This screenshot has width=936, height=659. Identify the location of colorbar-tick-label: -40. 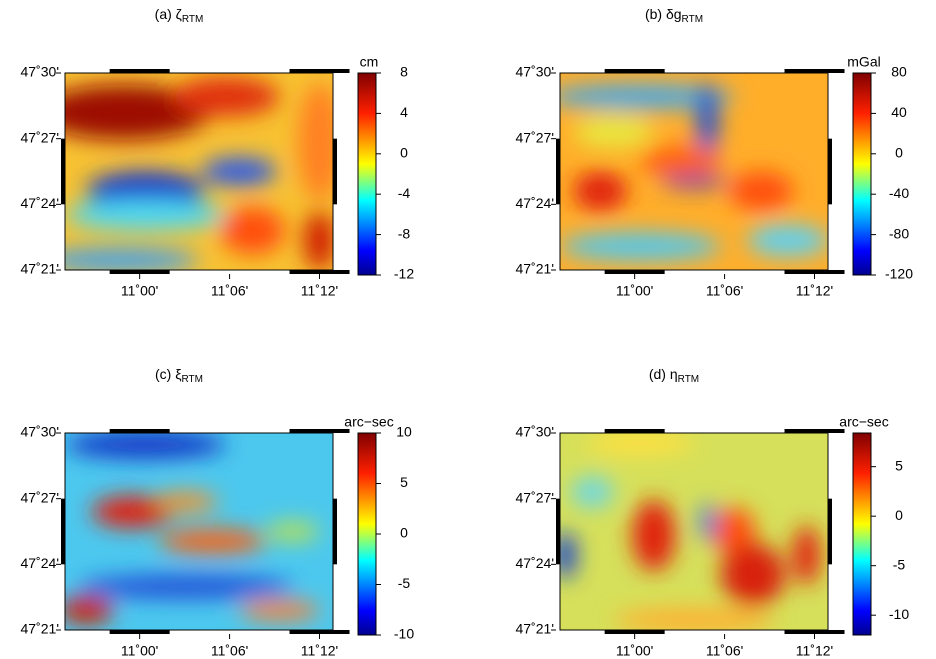
(899, 193).